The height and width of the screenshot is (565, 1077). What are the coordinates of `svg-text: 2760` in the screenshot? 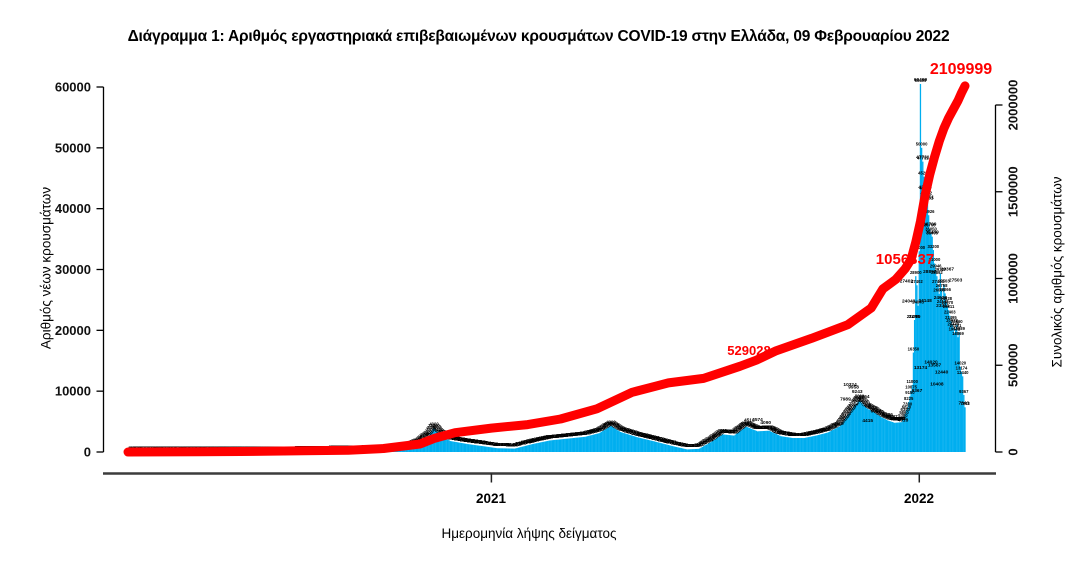 It's located at (731, 431).